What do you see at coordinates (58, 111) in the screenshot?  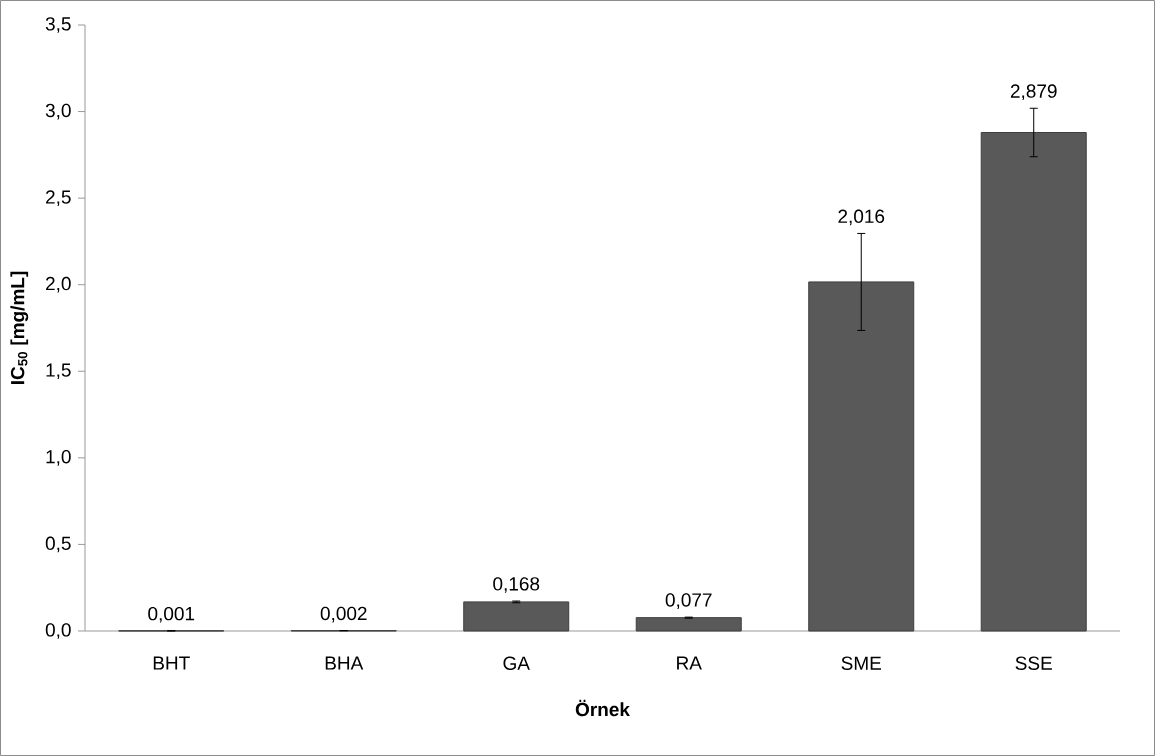 I see `y-tick-label: 3,0` at bounding box center [58, 111].